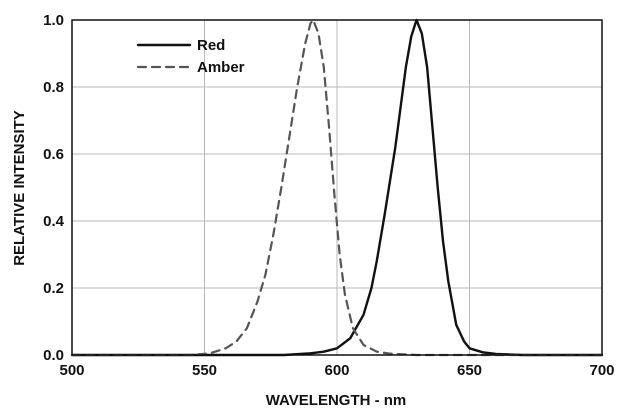 The height and width of the screenshot is (420, 620). I want to click on x-axis-title: WAVELENGTH - nm, so click(336, 400).